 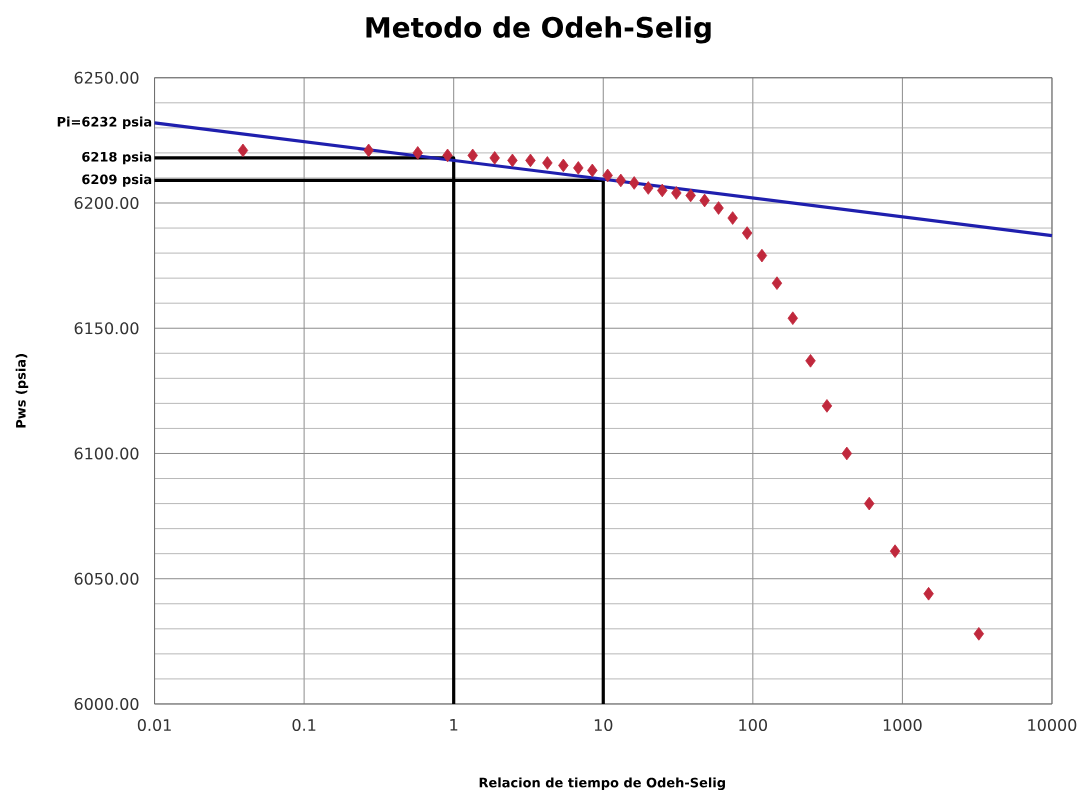 I want to click on series-label: 6218 psia, so click(x=117, y=158).